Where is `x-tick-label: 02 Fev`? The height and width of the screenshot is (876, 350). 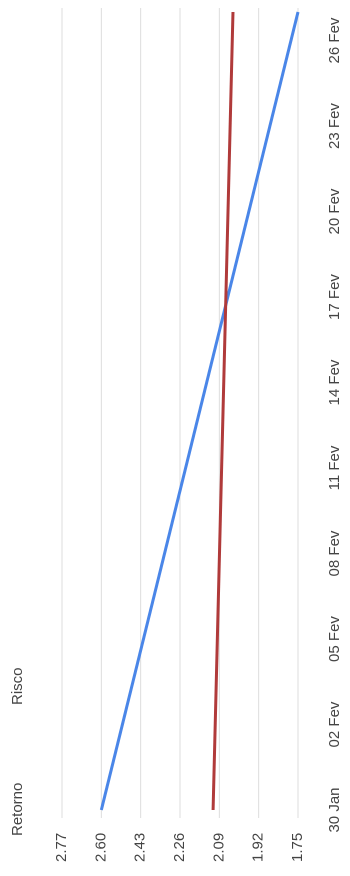 x-tick-label: 02 Fev is located at coordinates (334, 724).